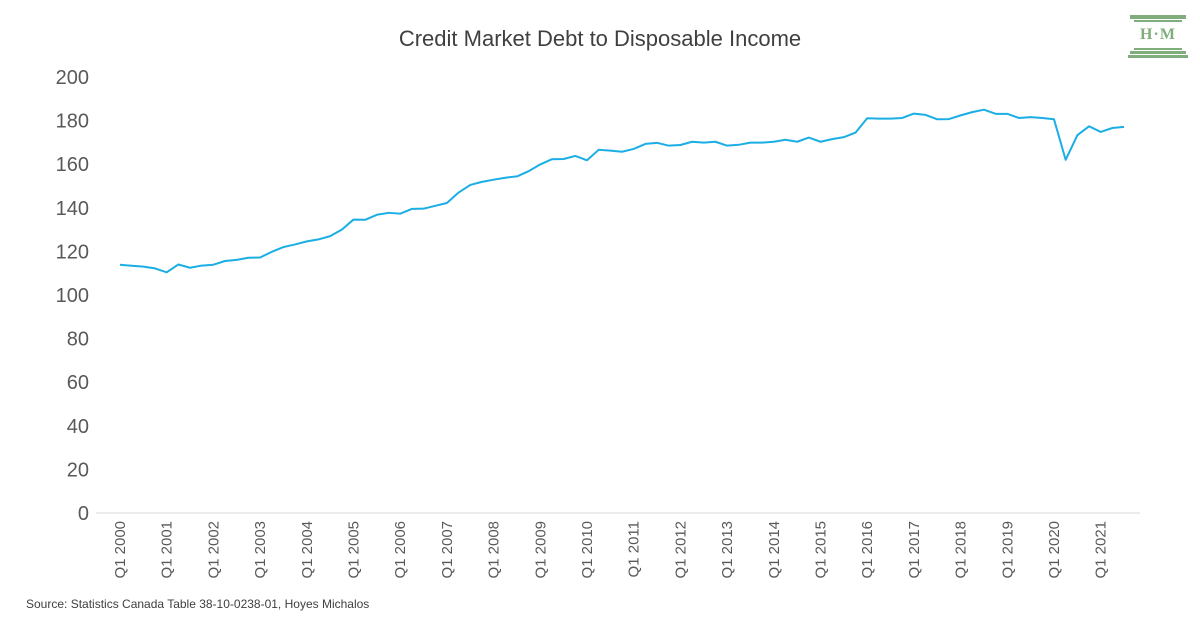  What do you see at coordinates (72, 165) in the screenshot?
I see `y-tick-label: 160` at bounding box center [72, 165].